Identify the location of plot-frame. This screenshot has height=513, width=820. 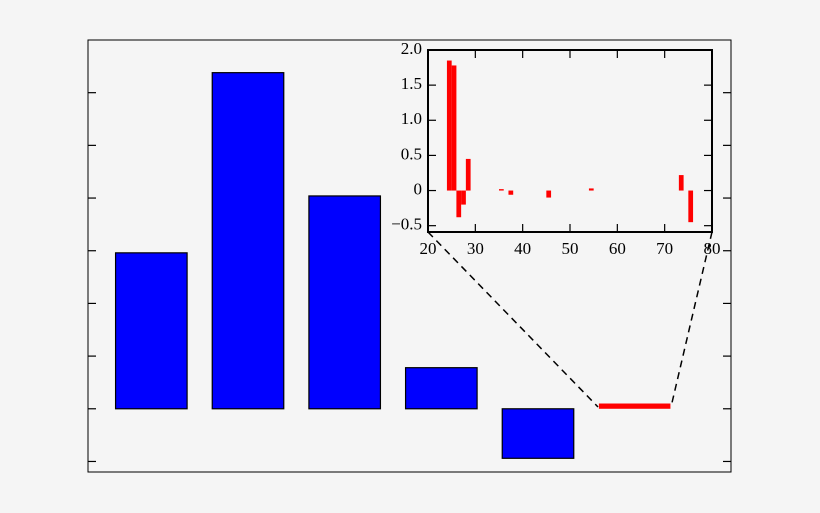
(570, 141).